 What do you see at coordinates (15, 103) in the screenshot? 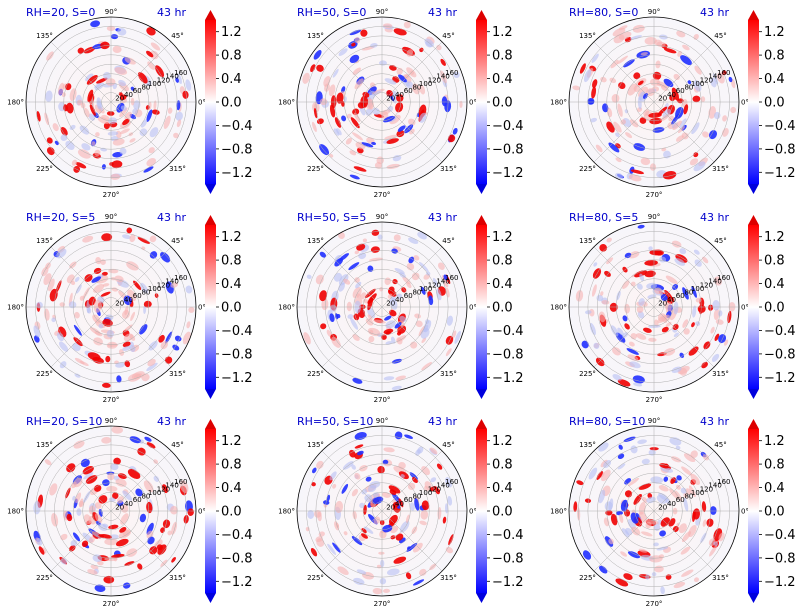
I see `angle-tick-label: 180°` at bounding box center [15, 103].